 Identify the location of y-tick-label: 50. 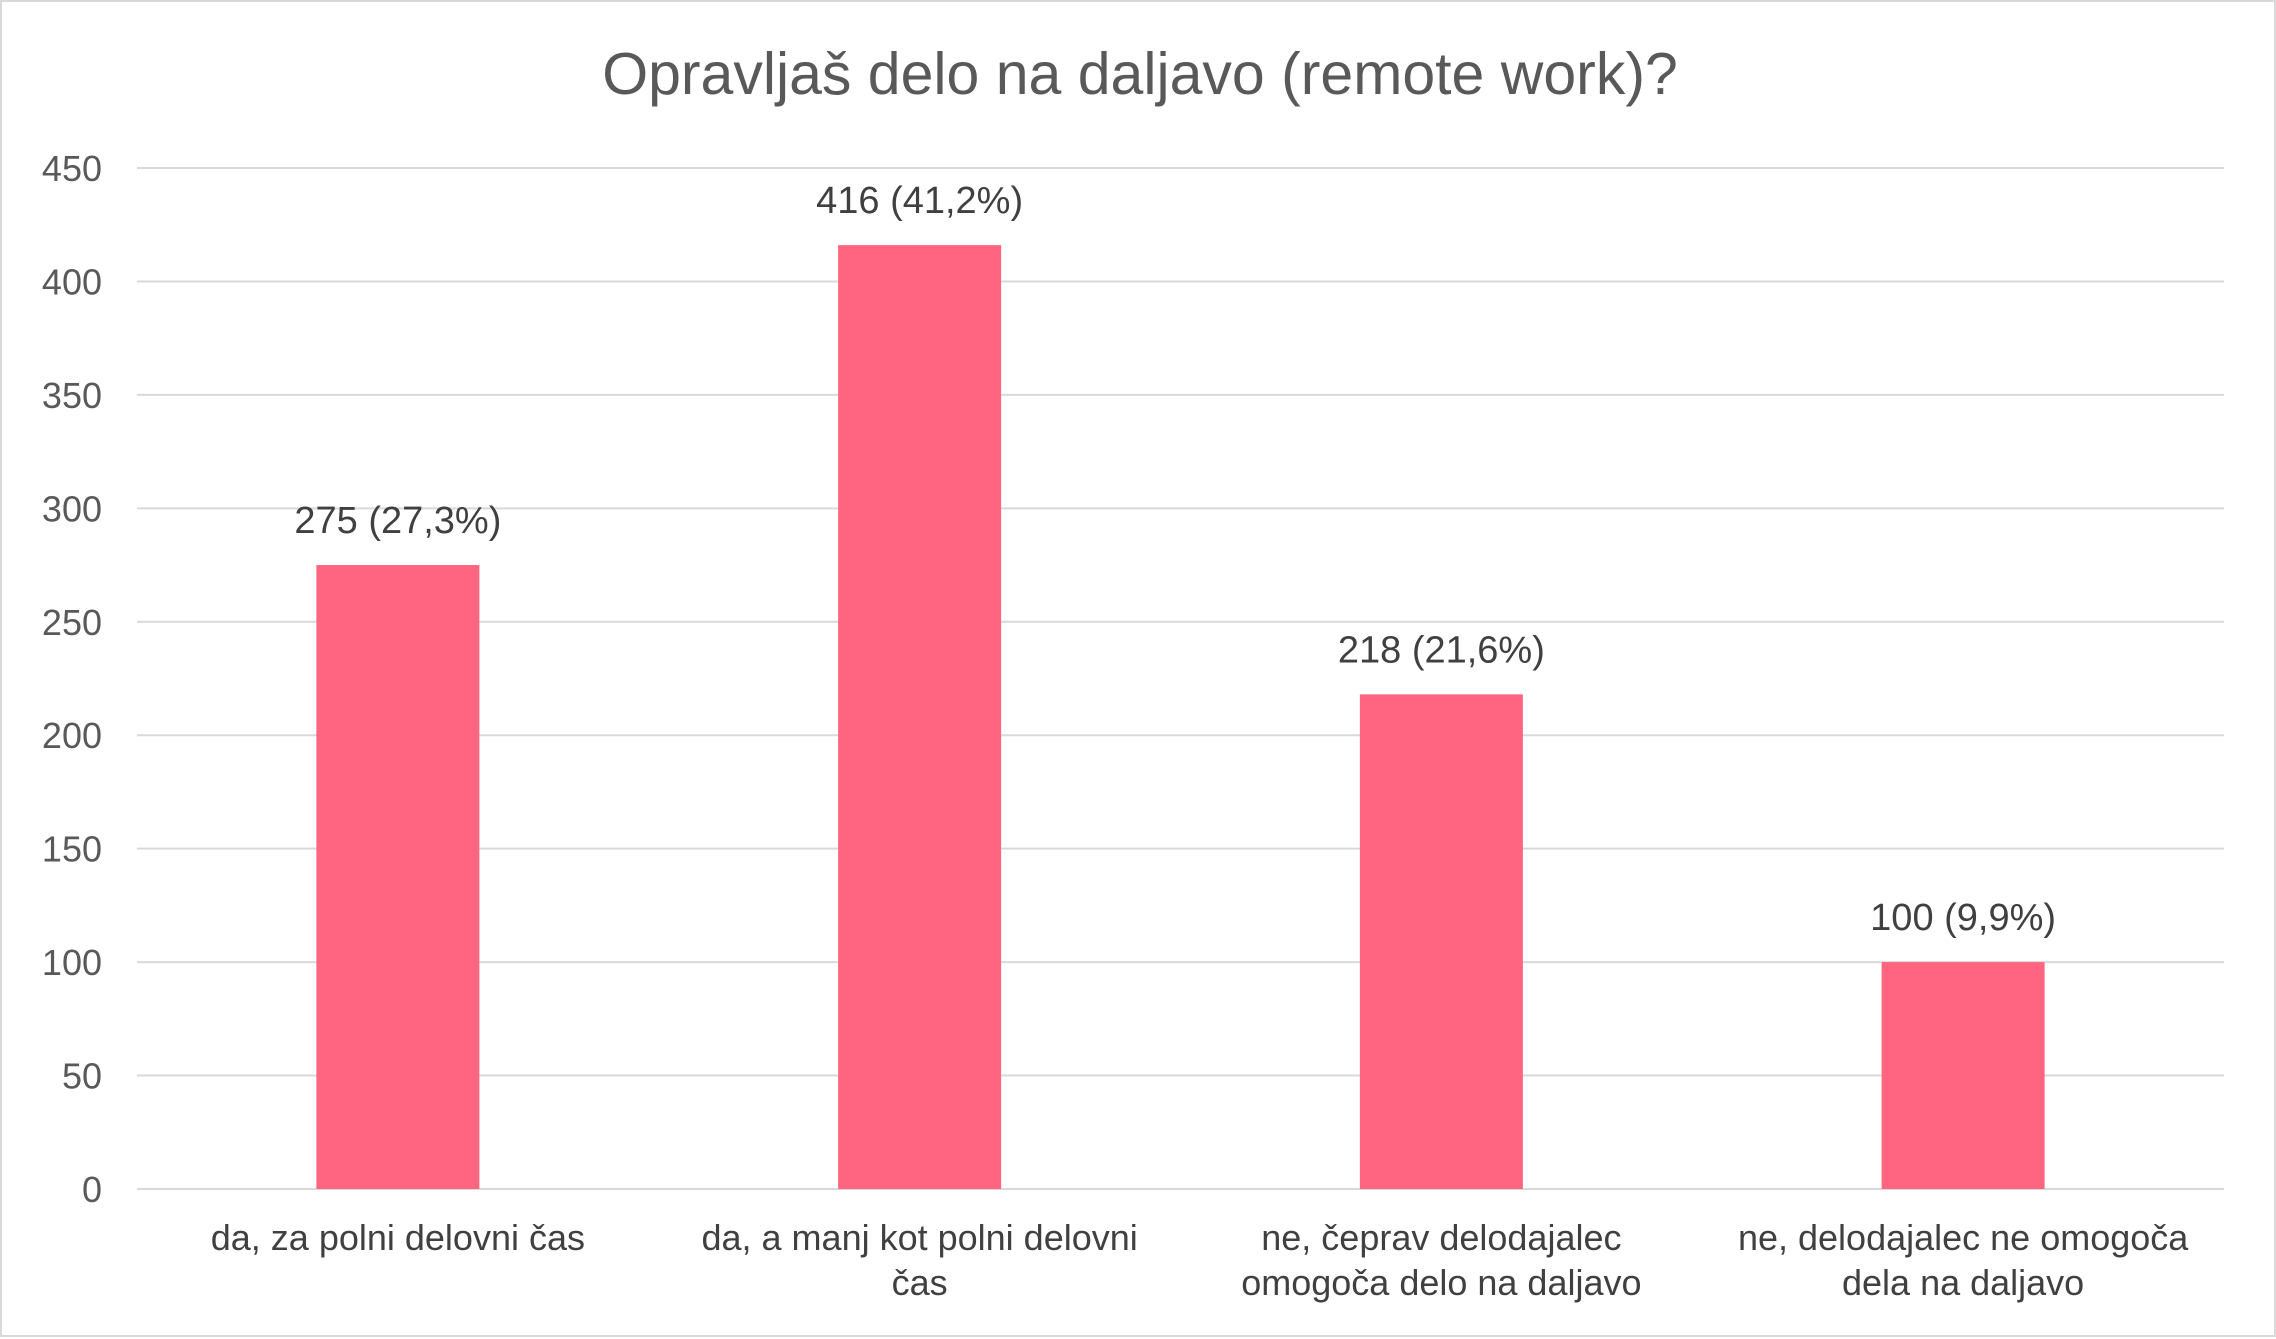
(82, 1076).